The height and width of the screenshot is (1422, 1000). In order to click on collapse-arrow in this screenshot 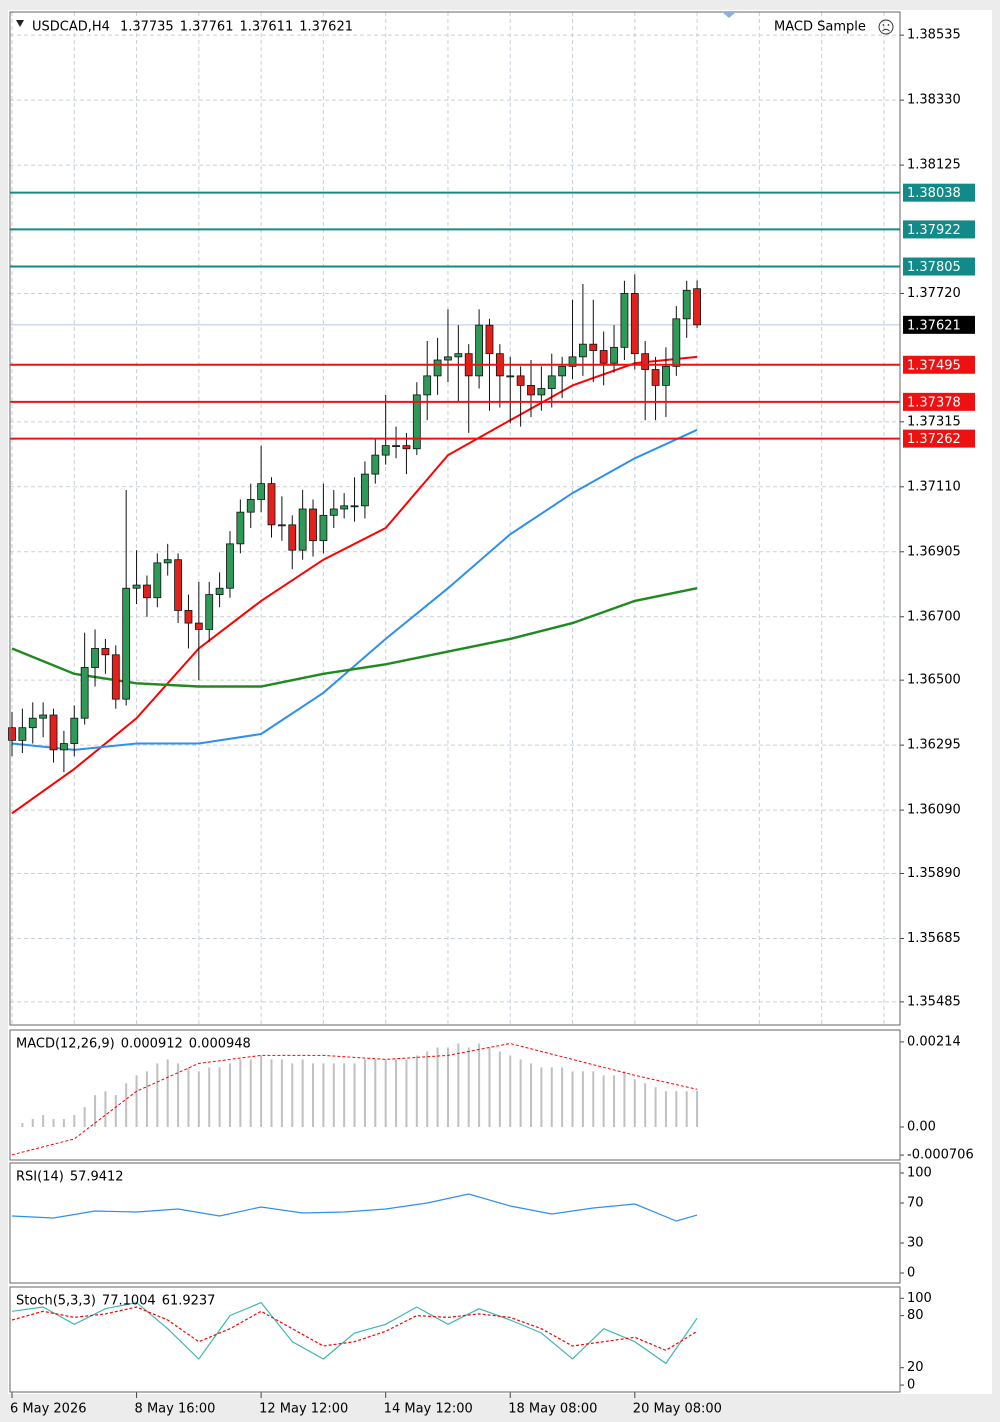, I will do `click(20, 23)`.